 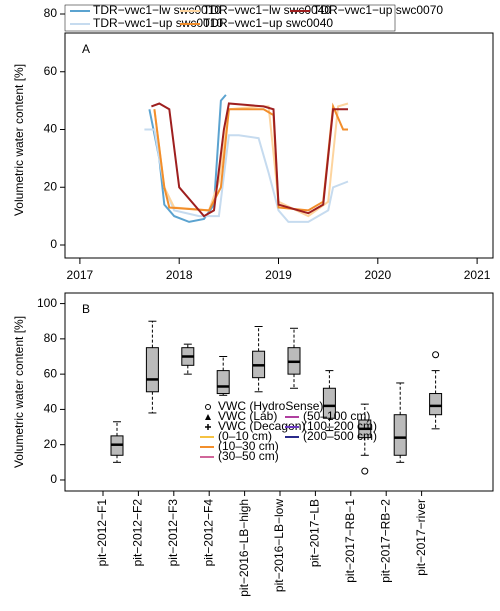 What do you see at coordinates (248, 456) in the screenshot?
I see `legend-label: (30–50 cm)` at bounding box center [248, 456].